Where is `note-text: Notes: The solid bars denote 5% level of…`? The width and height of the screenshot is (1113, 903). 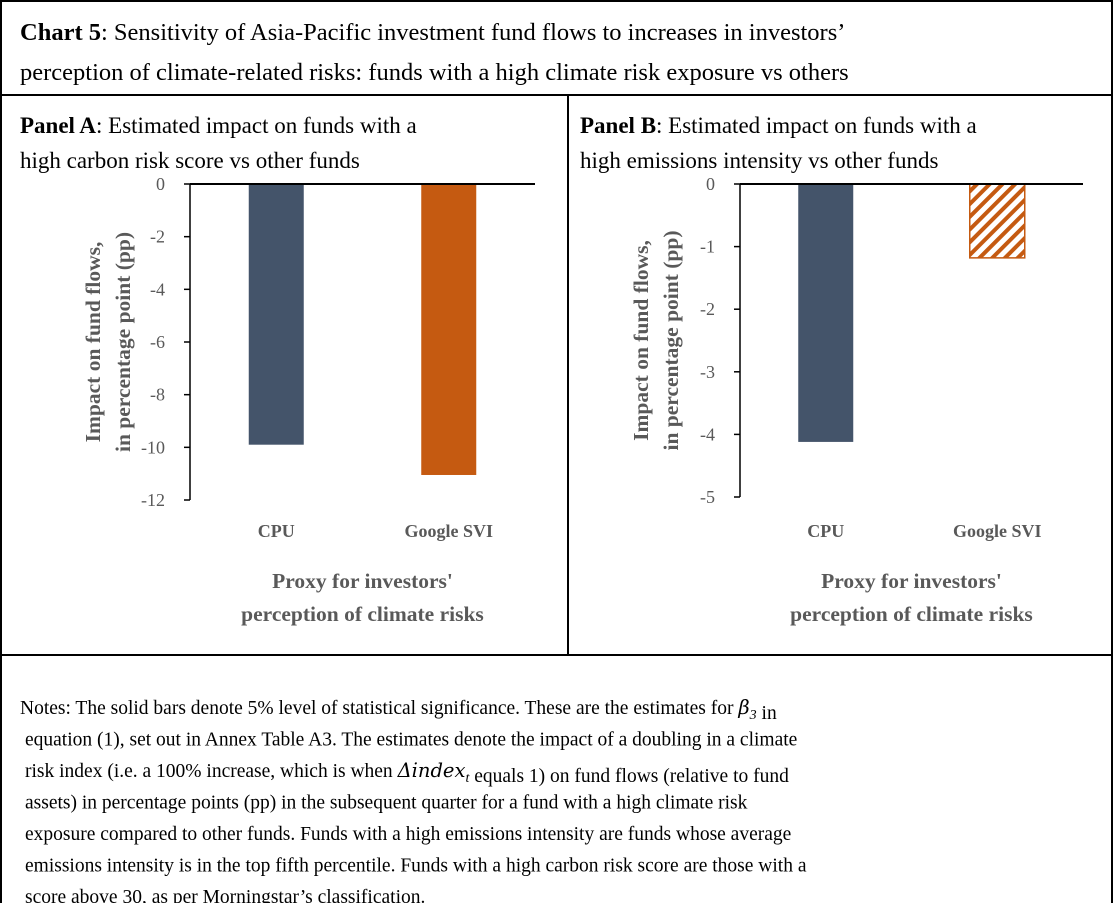 note-text: Notes: The solid bars denote 5% level of… is located at coordinates (379, 708).